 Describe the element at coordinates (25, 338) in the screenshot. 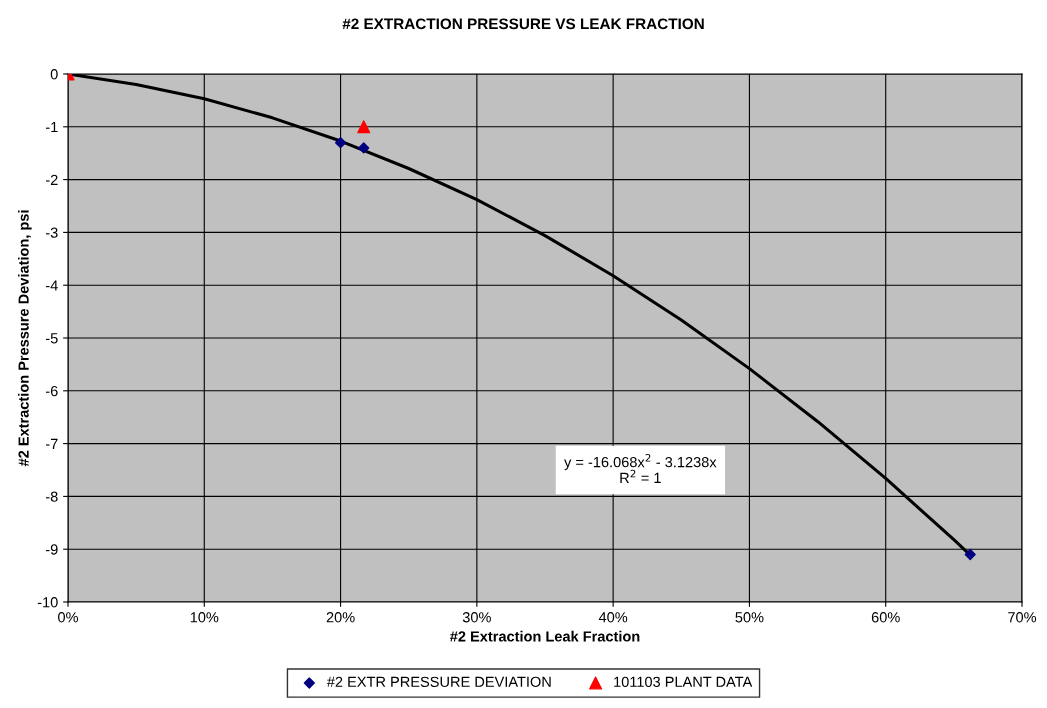

I see `y-axis-title: #2 Extraction Pressure Deviation, psi` at that location.